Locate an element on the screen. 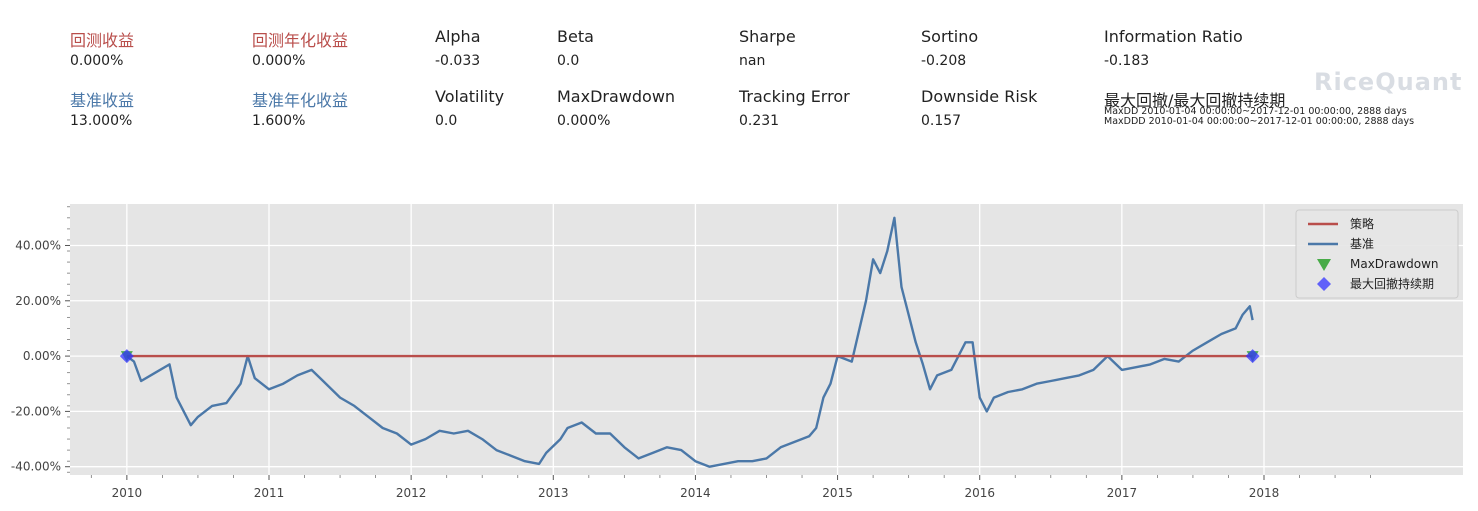 The image size is (1478, 511). legend-label: 最大回撤持续期 is located at coordinates (1392, 283).